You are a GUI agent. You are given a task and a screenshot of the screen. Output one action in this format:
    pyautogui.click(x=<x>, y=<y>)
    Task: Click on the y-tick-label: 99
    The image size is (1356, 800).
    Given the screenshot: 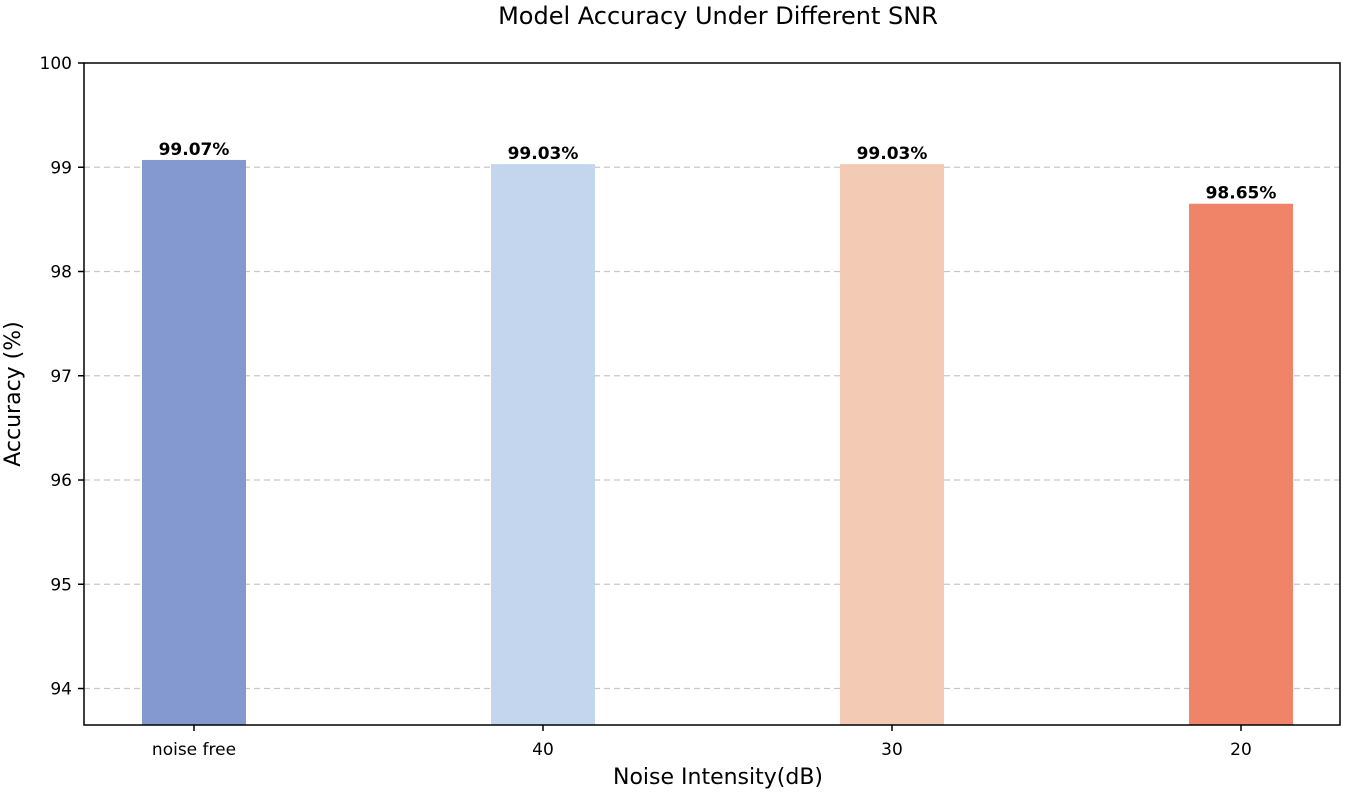 What is the action you would take?
    pyautogui.click(x=61, y=168)
    